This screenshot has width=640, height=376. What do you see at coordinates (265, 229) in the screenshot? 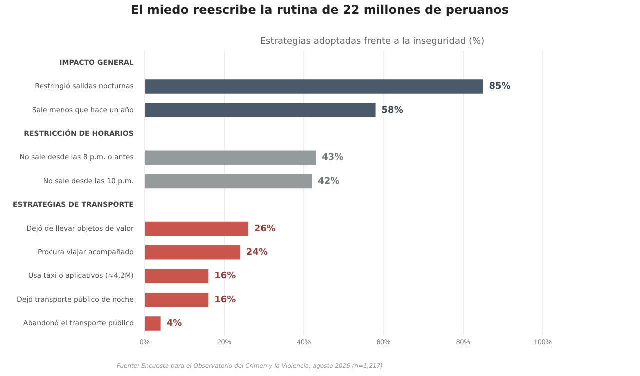
I see `data-label: 26%` at bounding box center [265, 229].